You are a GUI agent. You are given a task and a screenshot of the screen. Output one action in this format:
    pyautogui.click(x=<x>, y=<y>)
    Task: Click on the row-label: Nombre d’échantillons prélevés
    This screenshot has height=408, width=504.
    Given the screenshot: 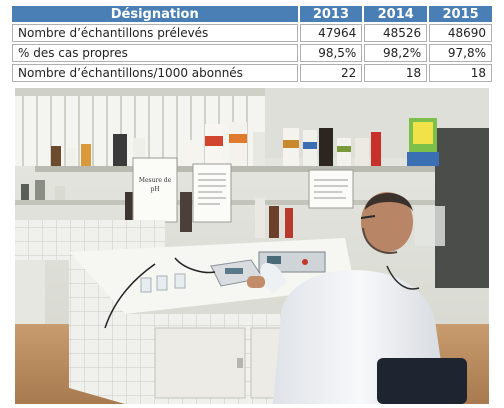 What is the action you would take?
    pyautogui.click(x=155, y=33)
    